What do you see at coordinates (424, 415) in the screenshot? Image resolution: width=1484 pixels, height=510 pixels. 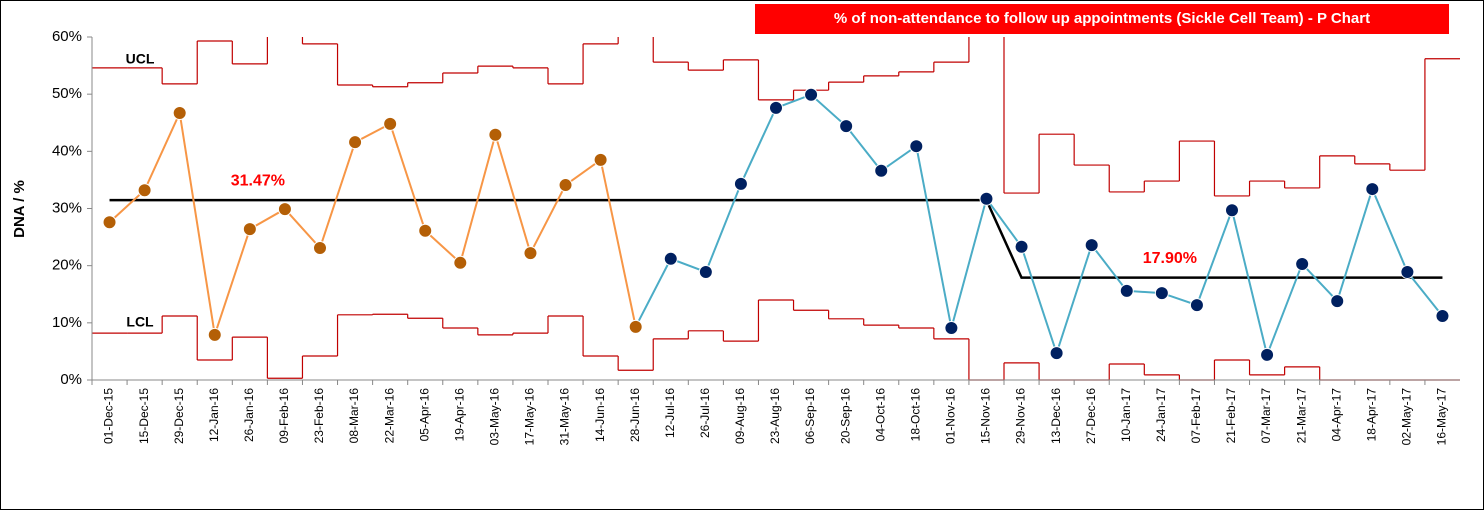 I see `x-tick-label: 05-Apr-16` at bounding box center [424, 415].